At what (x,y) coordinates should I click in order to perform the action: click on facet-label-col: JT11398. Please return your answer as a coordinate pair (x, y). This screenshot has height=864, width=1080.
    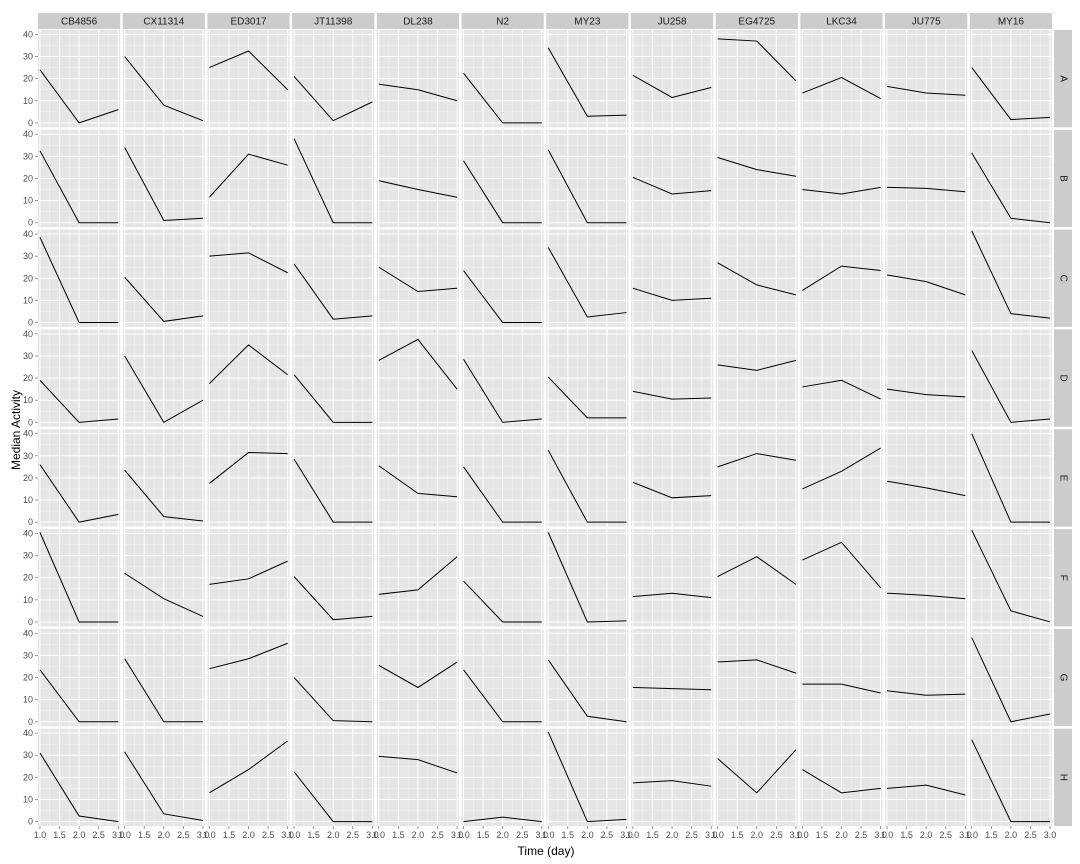
    Looking at the image, I should click on (333, 22).